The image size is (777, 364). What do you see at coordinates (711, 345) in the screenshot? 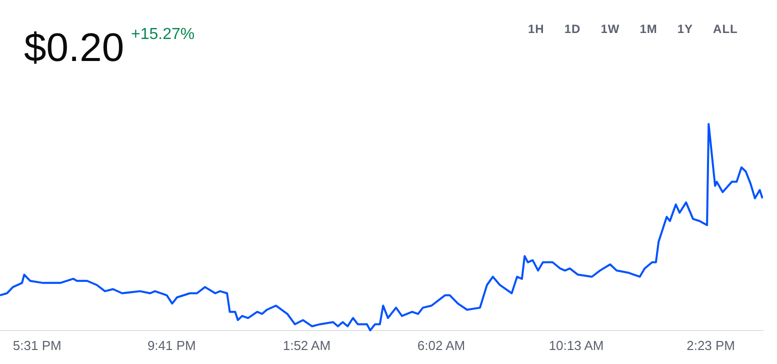
I see `x-tick-label: 2:23 PM` at bounding box center [711, 345].